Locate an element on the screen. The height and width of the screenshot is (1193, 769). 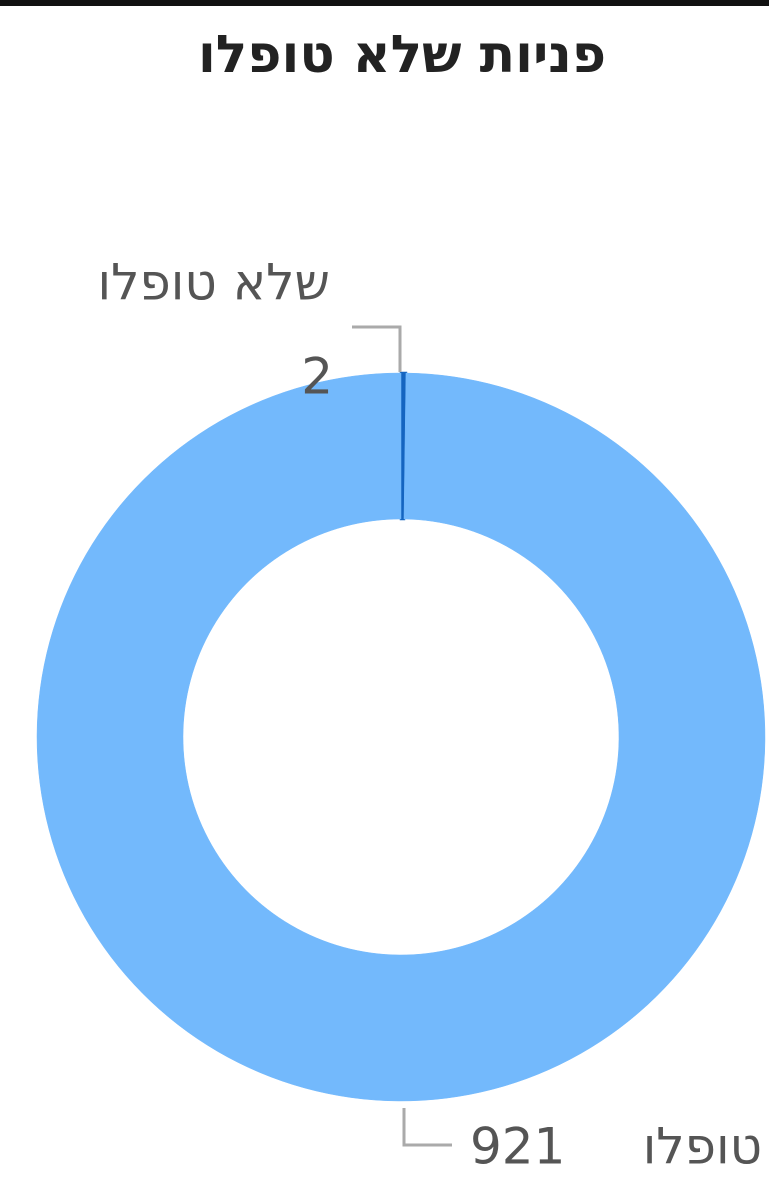
chart-title: פניות שלא טופלו is located at coordinates (402, 55).